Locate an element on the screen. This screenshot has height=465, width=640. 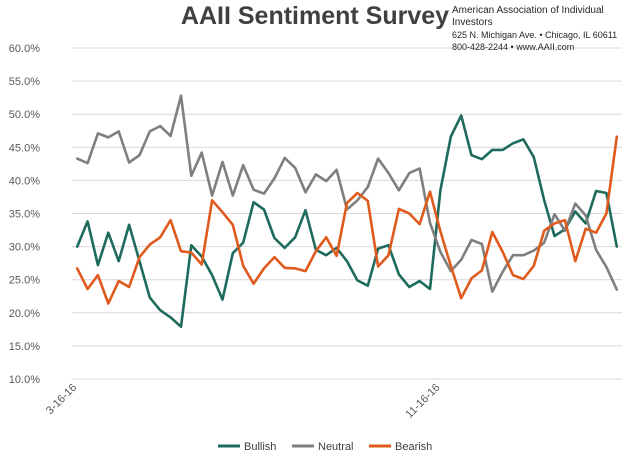
legend-label-neutral: Neutral is located at coordinates (335, 447).